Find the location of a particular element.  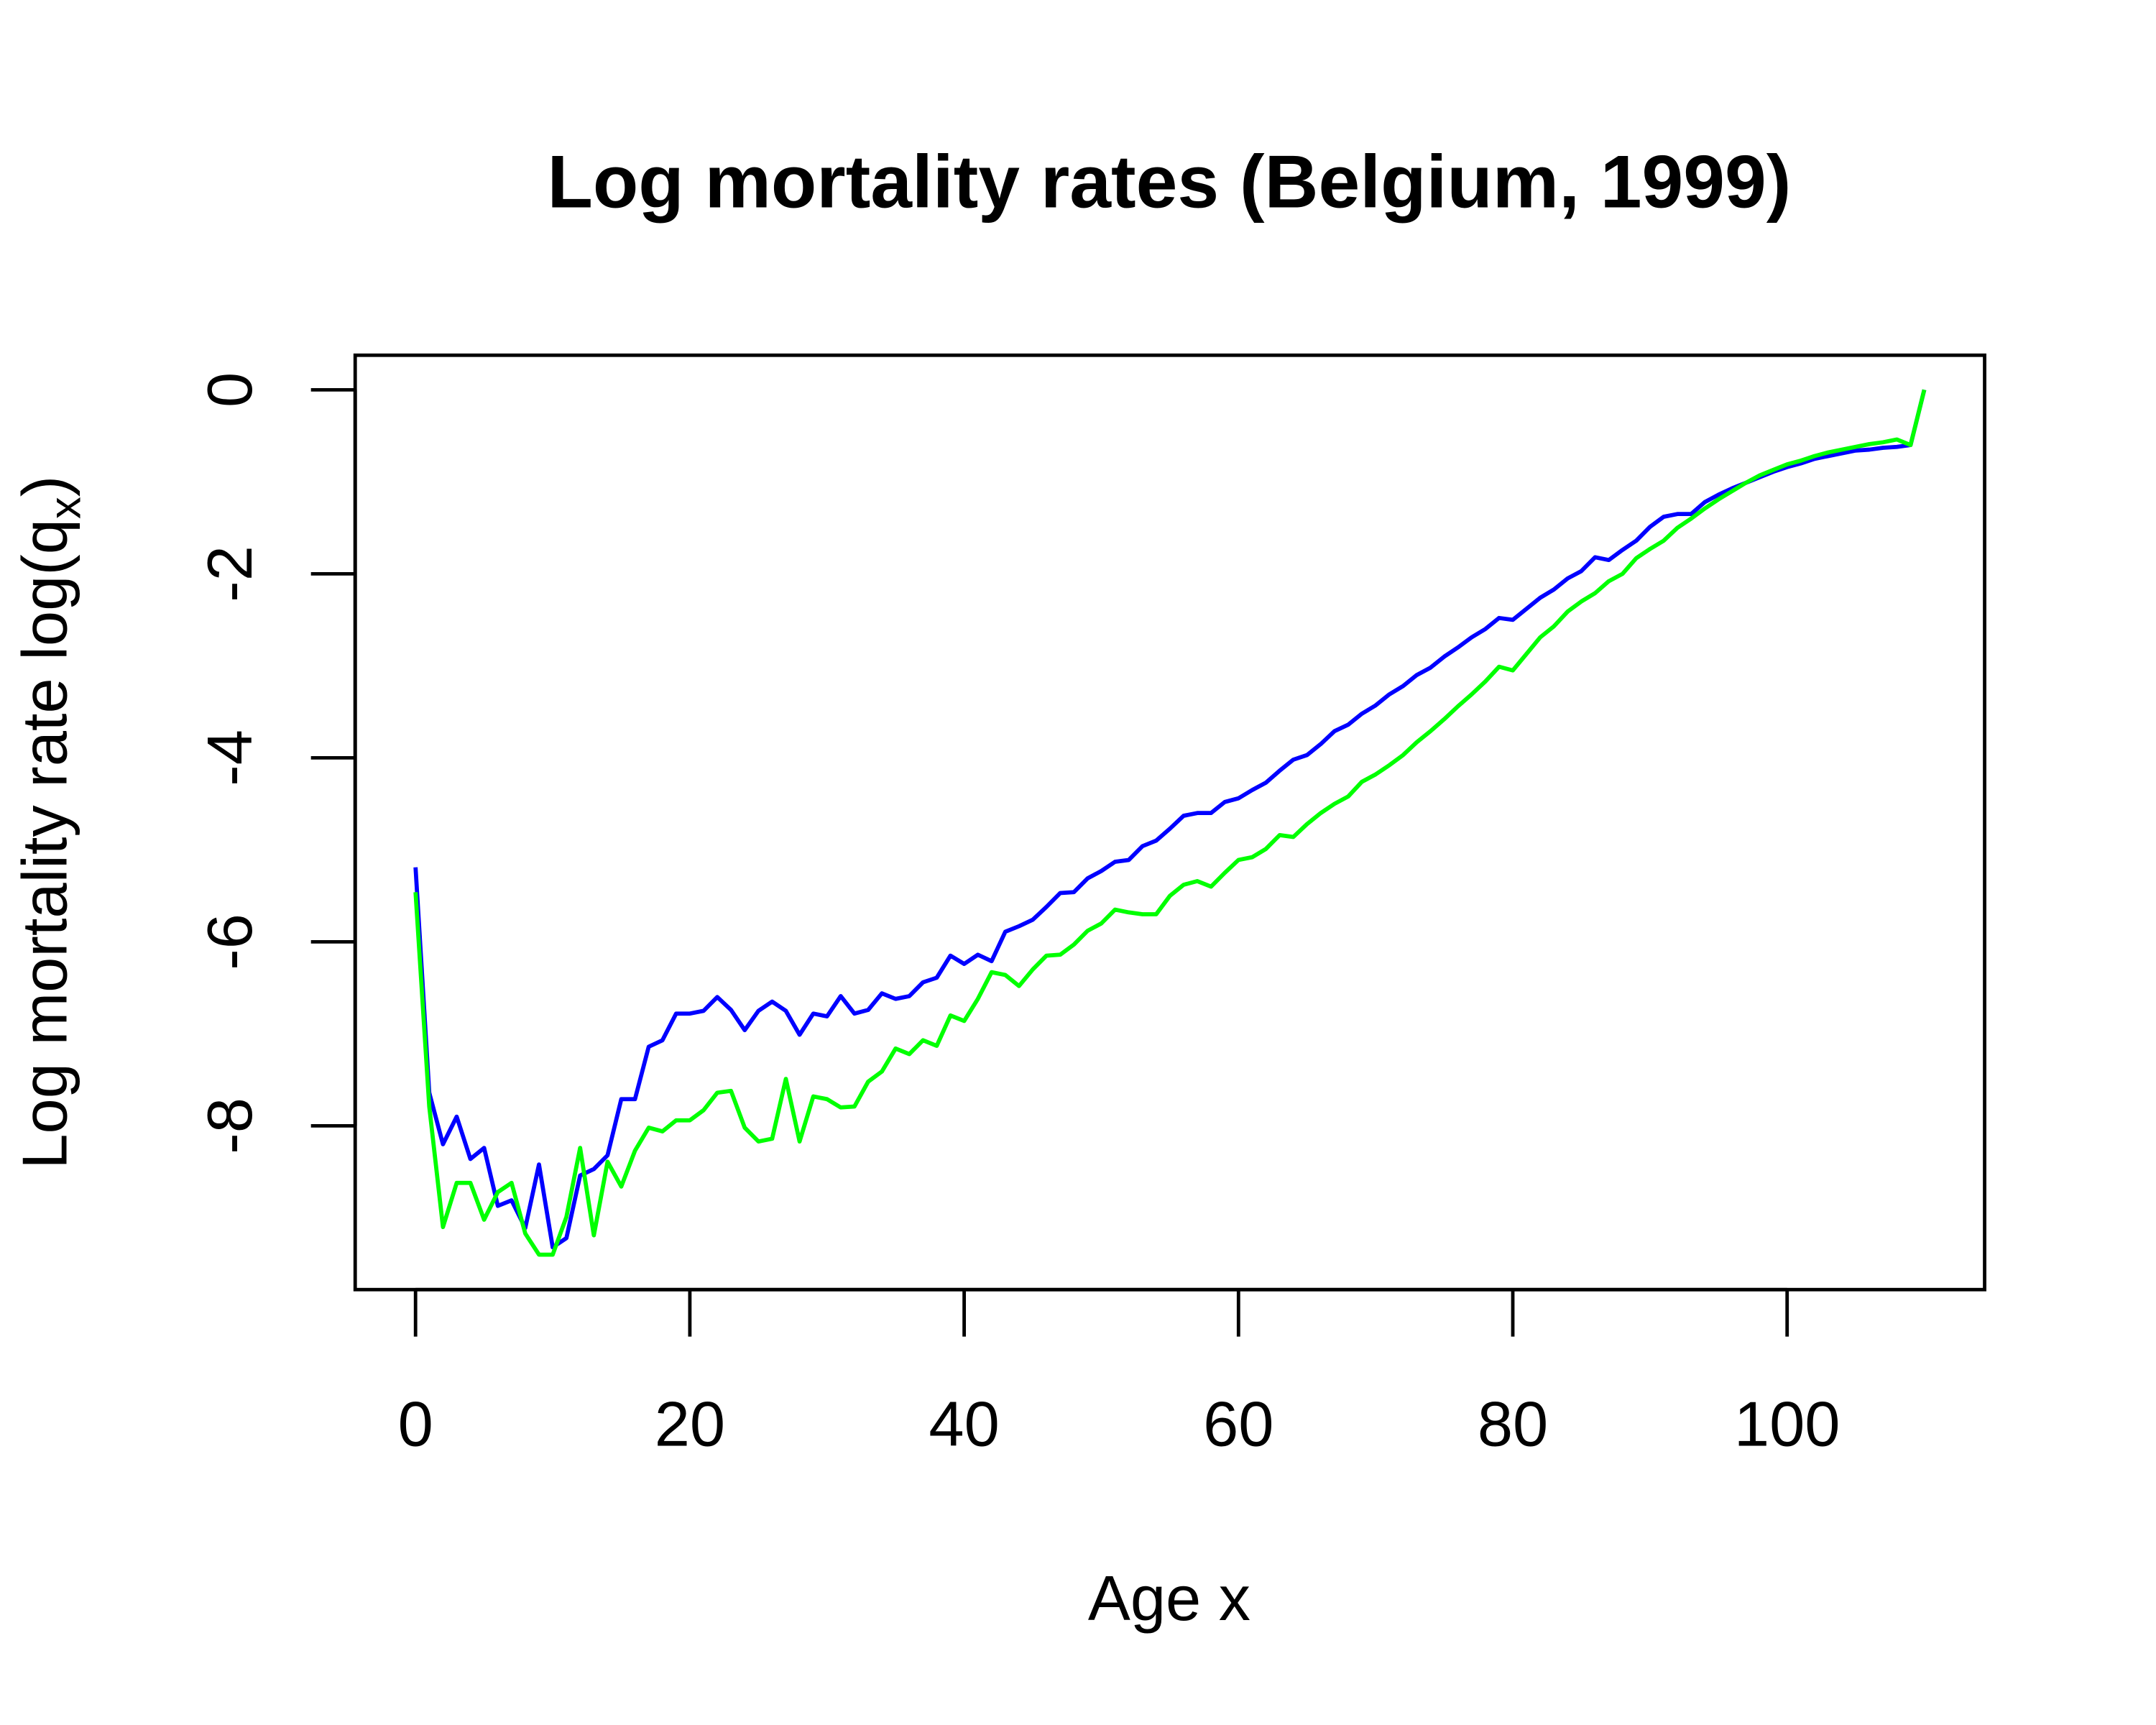

x-tick-label: 20 is located at coordinates (690, 1424).